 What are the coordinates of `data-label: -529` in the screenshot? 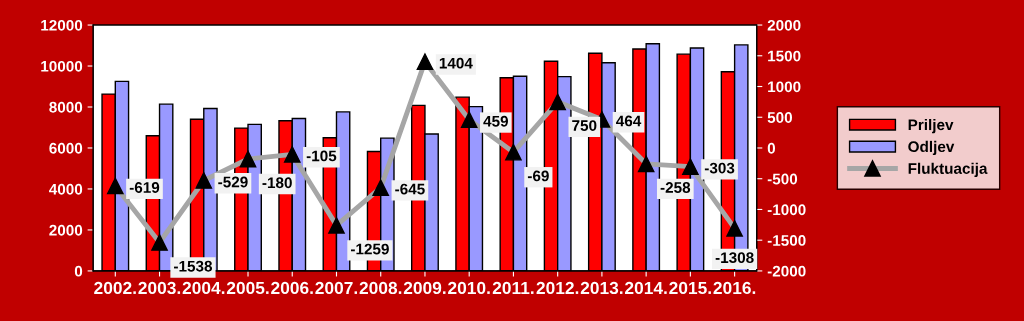 It's located at (233, 182).